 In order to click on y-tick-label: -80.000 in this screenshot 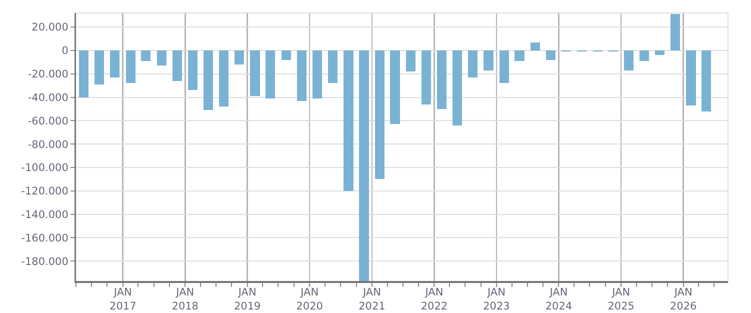, I will do `click(48, 144)`.